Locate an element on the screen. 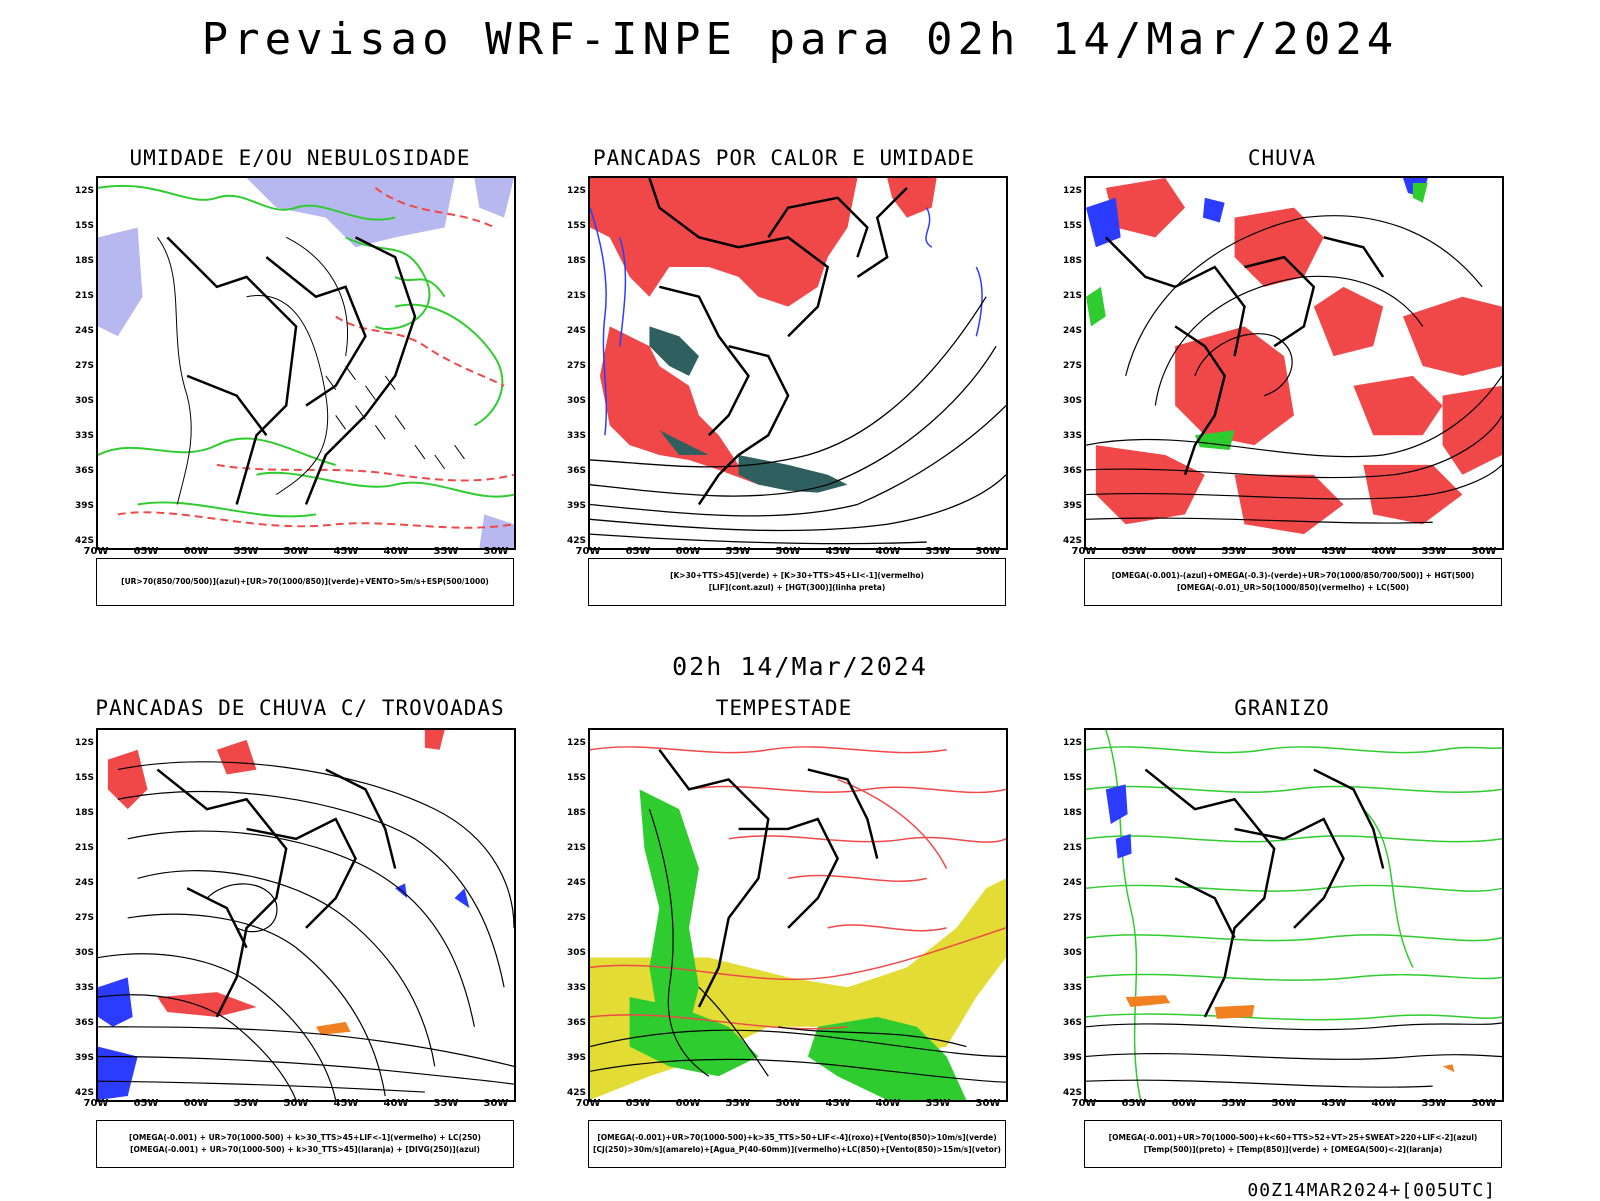  hgt500-black-contours is located at coordinates (1294, 369).